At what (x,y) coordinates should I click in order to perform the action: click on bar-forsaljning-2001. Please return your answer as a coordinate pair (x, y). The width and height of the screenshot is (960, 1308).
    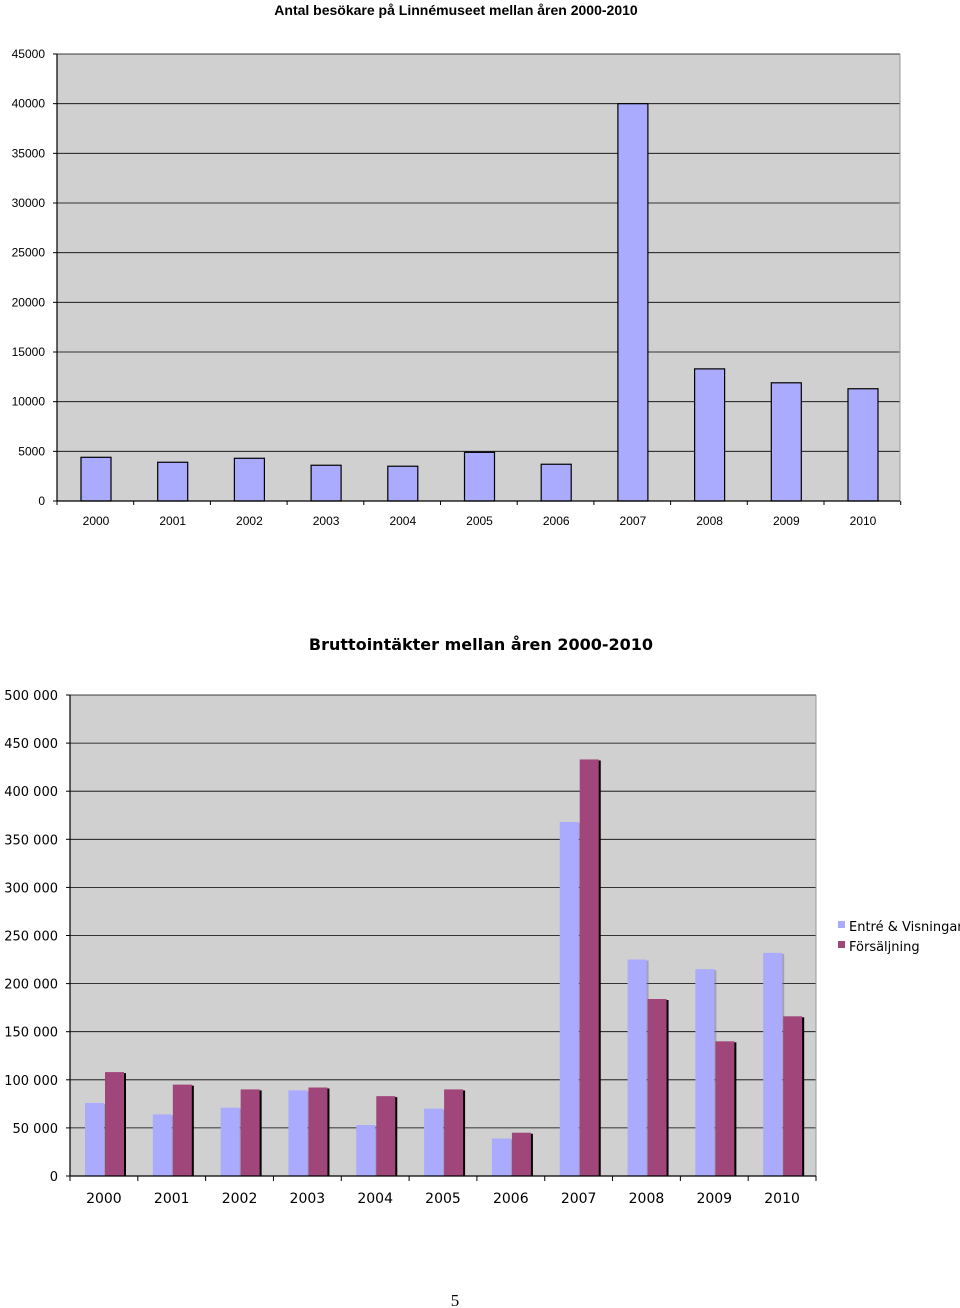
    Looking at the image, I should click on (182, 1130).